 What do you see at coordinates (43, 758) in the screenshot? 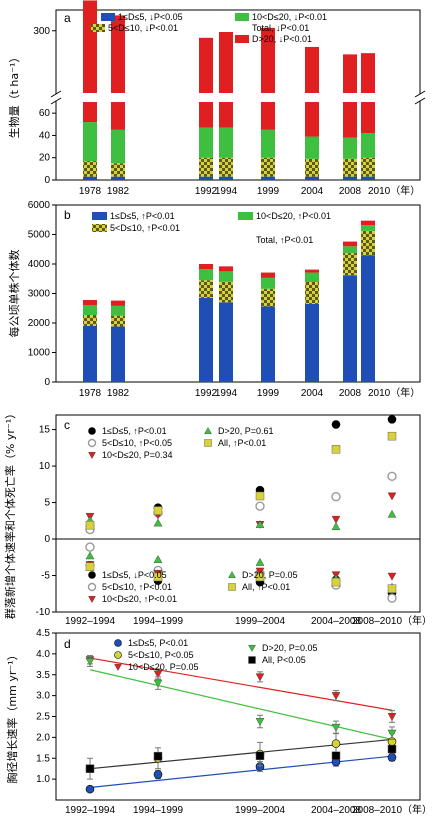
I see `y-tick-label: 1.5` at bounding box center [43, 758].